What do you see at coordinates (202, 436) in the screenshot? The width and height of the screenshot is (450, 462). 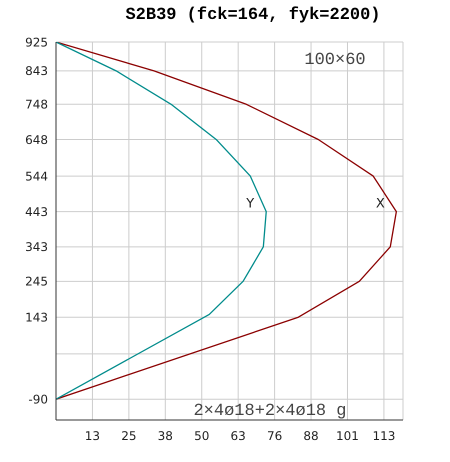 I see `x-tick-label: 50` at bounding box center [202, 436].